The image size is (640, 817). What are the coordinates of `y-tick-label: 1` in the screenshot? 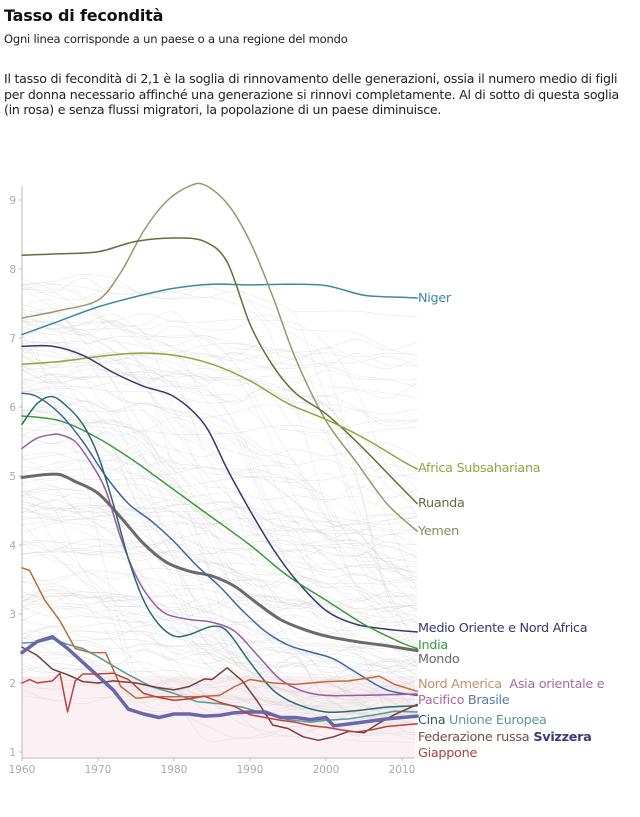 It's located at (12, 753).